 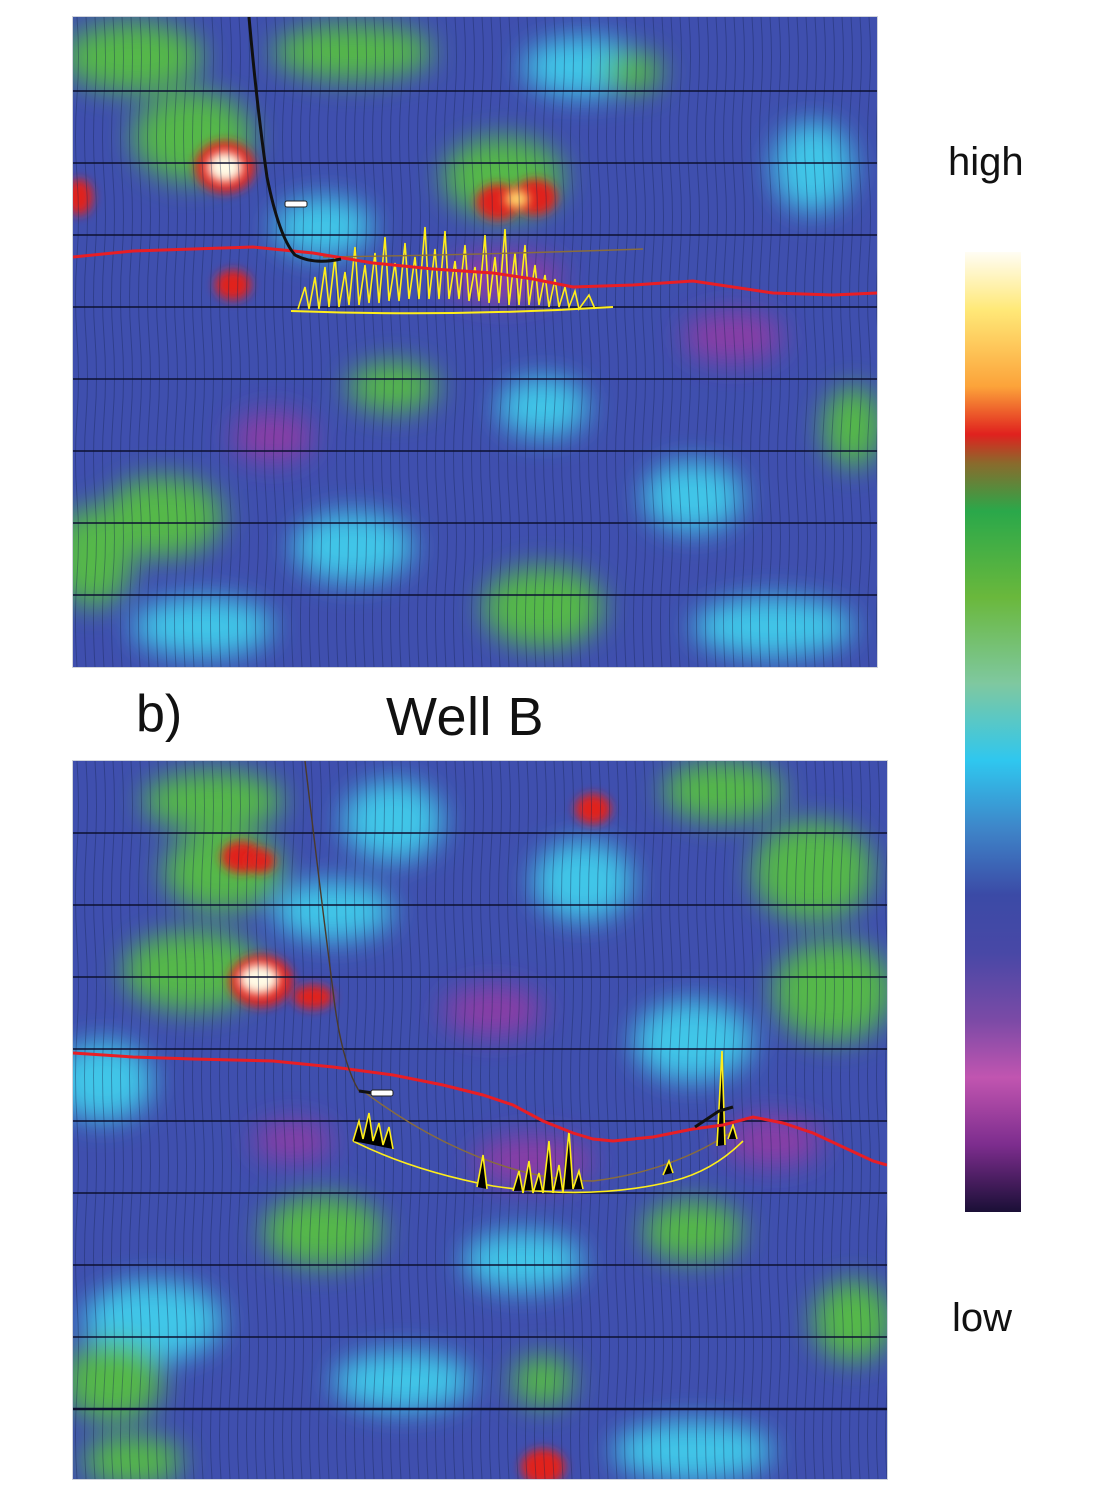 What do you see at coordinates (483, 253) in the screenshot?
I see `planned-trajectory-a` at bounding box center [483, 253].